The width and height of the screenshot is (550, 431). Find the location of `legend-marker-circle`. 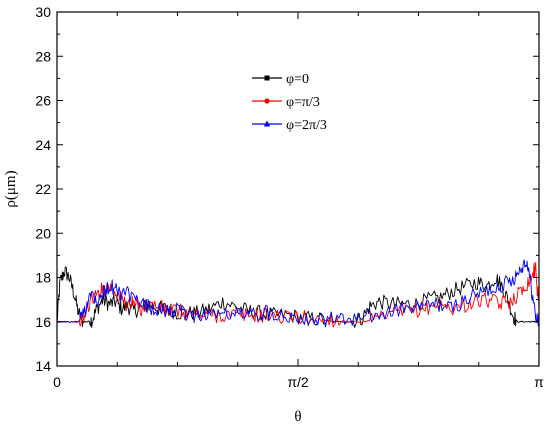

legend-marker-circle is located at coordinates (267, 101).